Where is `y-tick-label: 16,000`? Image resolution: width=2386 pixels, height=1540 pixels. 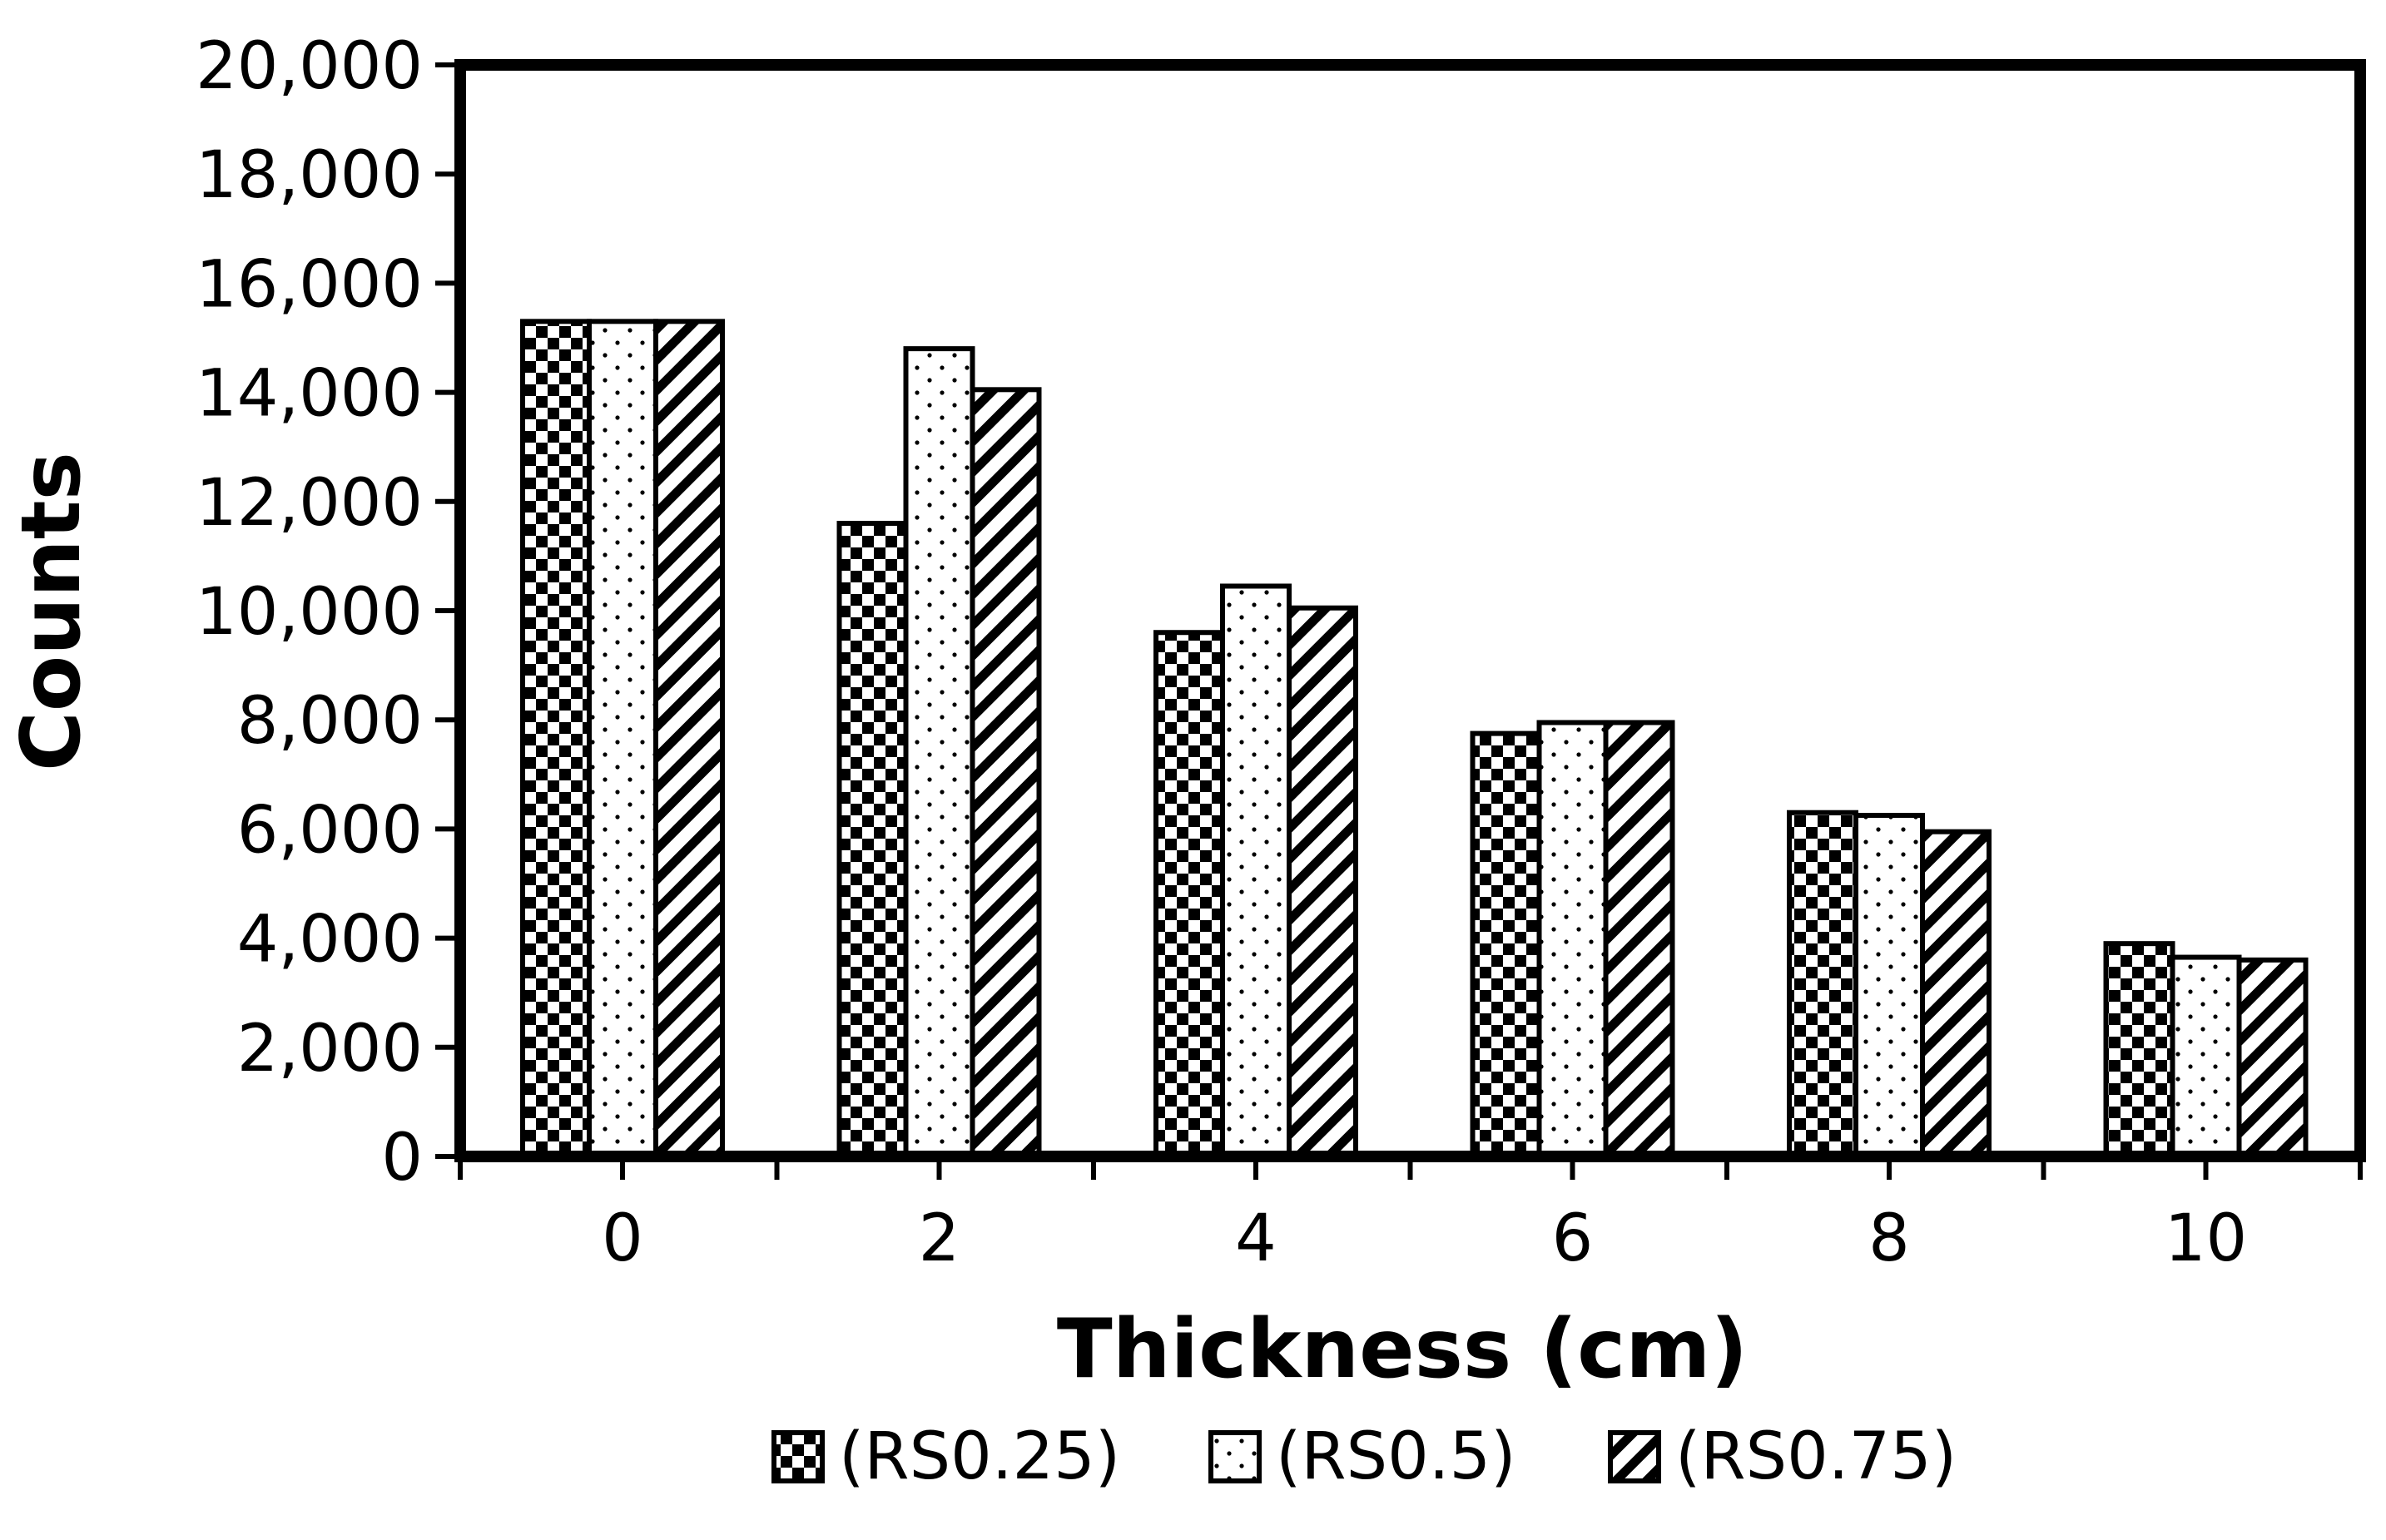
y-tick-label: 16,000 is located at coordinates (310, 284).